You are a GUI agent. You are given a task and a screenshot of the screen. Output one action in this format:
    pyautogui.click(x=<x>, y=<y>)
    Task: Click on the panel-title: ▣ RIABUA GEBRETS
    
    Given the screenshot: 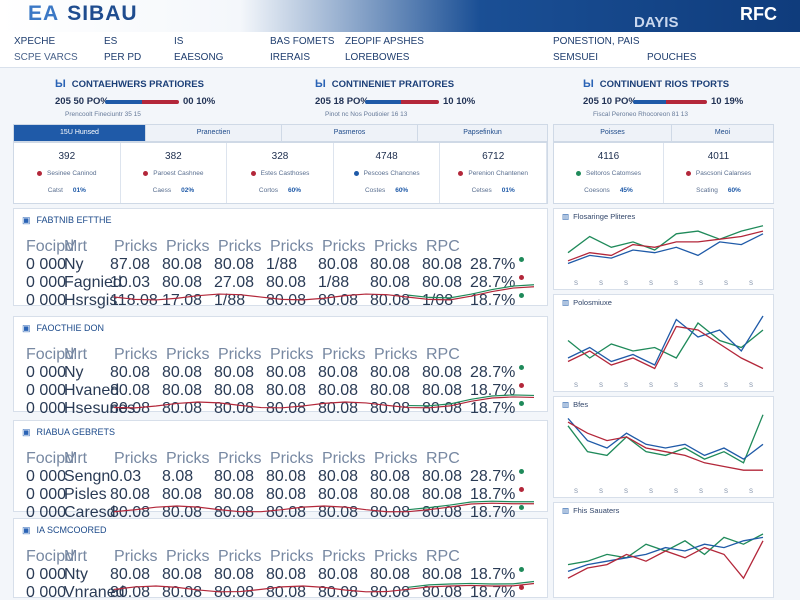 What is the action you would take?
    pyautogui.click(x=69, y=432)
    